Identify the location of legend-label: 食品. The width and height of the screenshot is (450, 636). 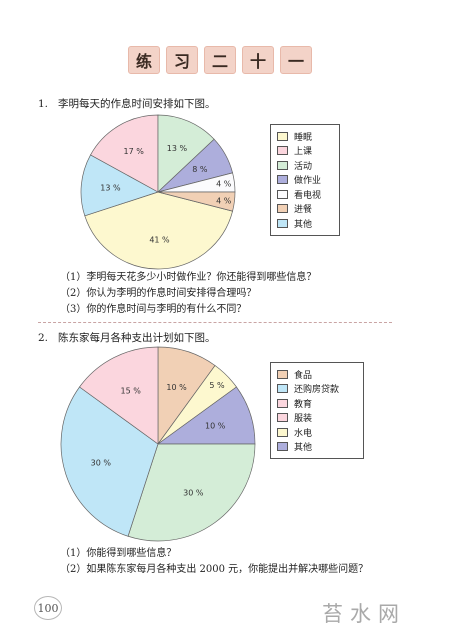
(303, 375).